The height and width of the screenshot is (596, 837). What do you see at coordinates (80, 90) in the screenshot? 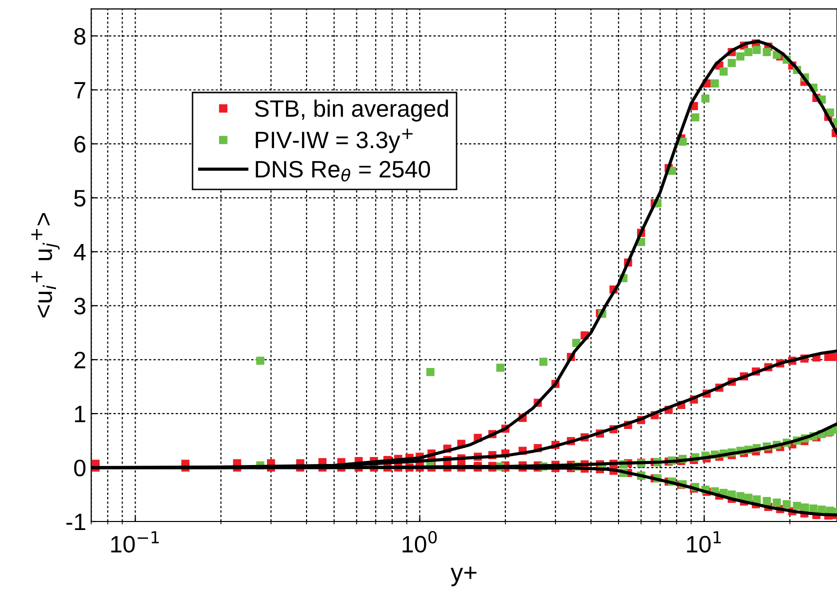
I see `y-tick-label: 7` at bounding box center [80, 90].